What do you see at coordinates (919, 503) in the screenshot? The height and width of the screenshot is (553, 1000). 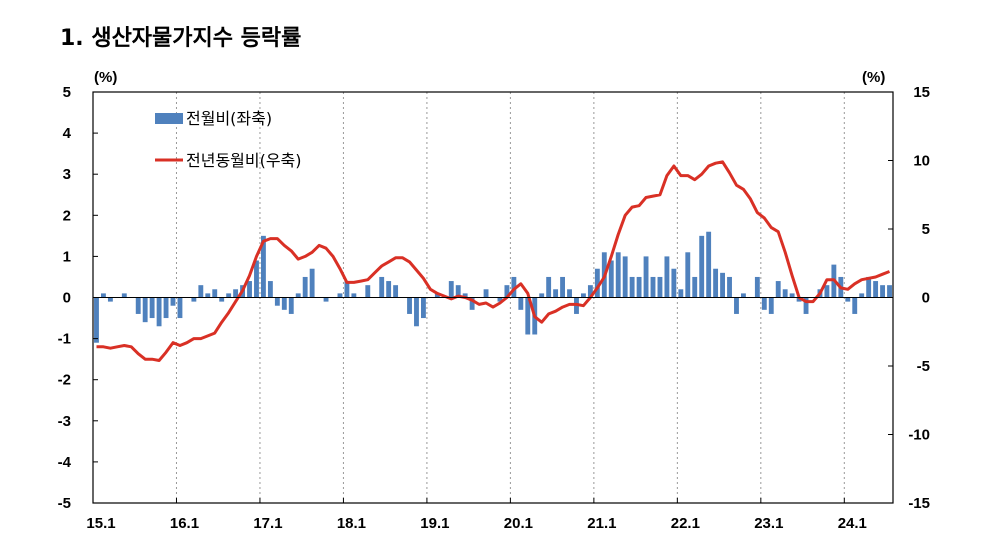 I see `y-right-tick-label: -15` at bounding box center [919, 503].